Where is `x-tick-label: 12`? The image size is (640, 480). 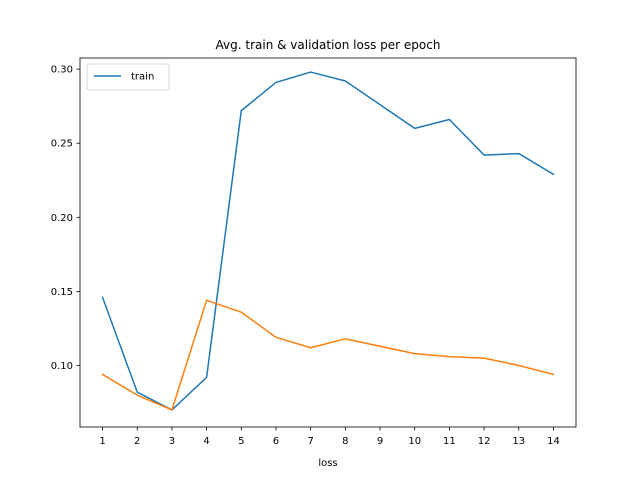 x-tick-label: 12 is located at coordinates (484, 441).